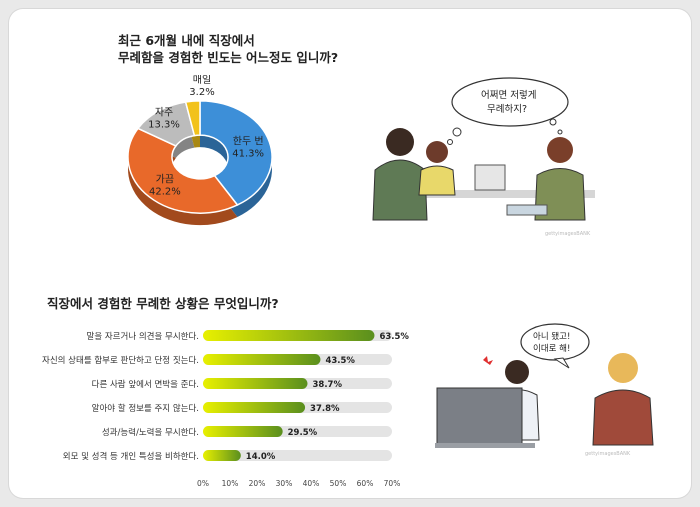  I want to click on boss-head, so click(623, 368).